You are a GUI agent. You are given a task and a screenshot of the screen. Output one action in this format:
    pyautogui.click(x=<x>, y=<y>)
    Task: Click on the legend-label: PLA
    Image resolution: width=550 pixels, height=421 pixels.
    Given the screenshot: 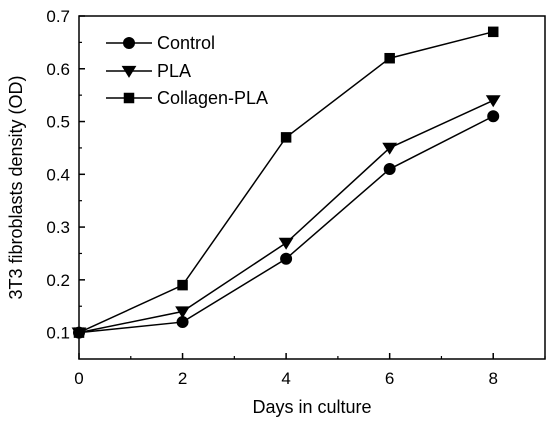 What is the action you would take?
    pyautogui.click(x=174, y=71)
    